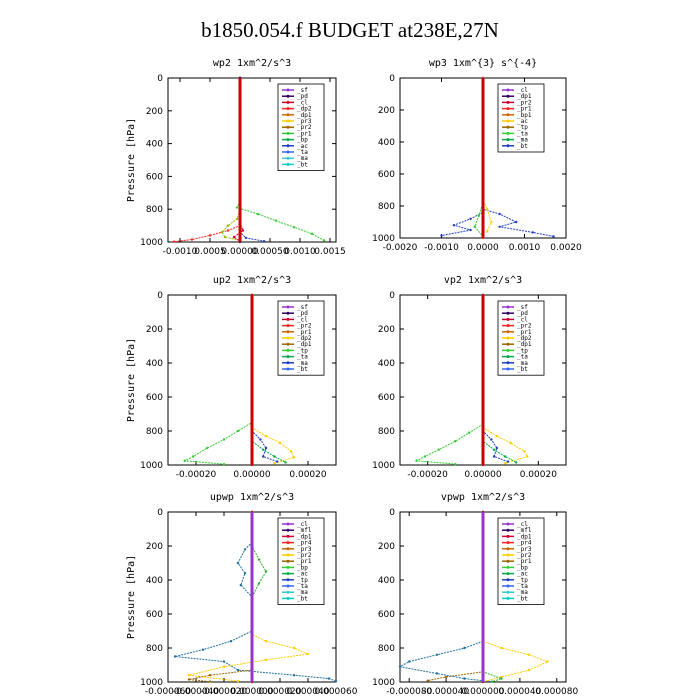  Describe the element at coordinates (522, 313) in the screenshot. I see `legend-label: _pd` at that location.